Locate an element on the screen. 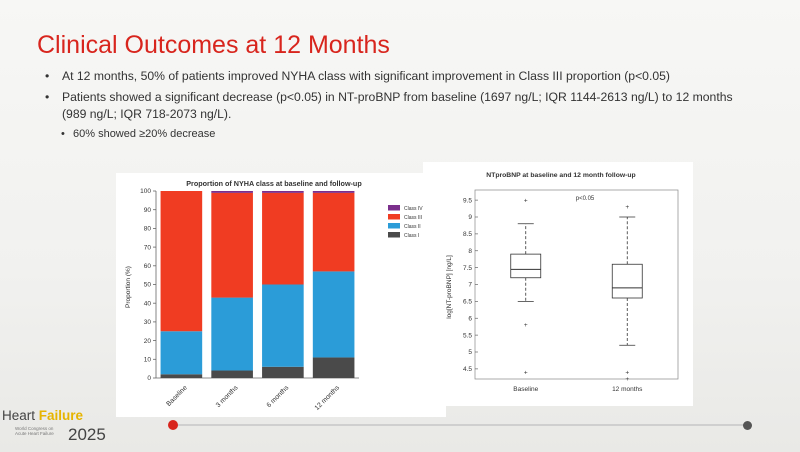 This screenshot has height=452, width=800. box-y-tick-label: 7 is located at coordinates (470, 285).